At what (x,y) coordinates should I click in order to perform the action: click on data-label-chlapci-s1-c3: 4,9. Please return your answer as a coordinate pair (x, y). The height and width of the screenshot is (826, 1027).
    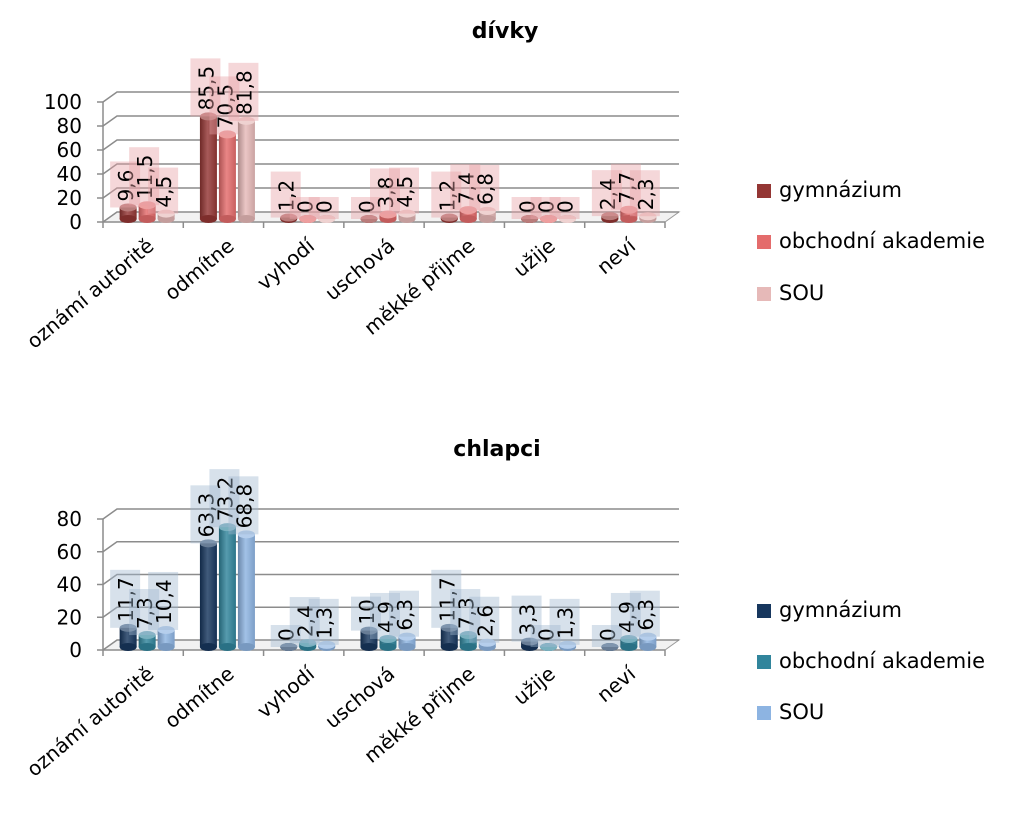
    Looking at the image, I should click on (385, 615).